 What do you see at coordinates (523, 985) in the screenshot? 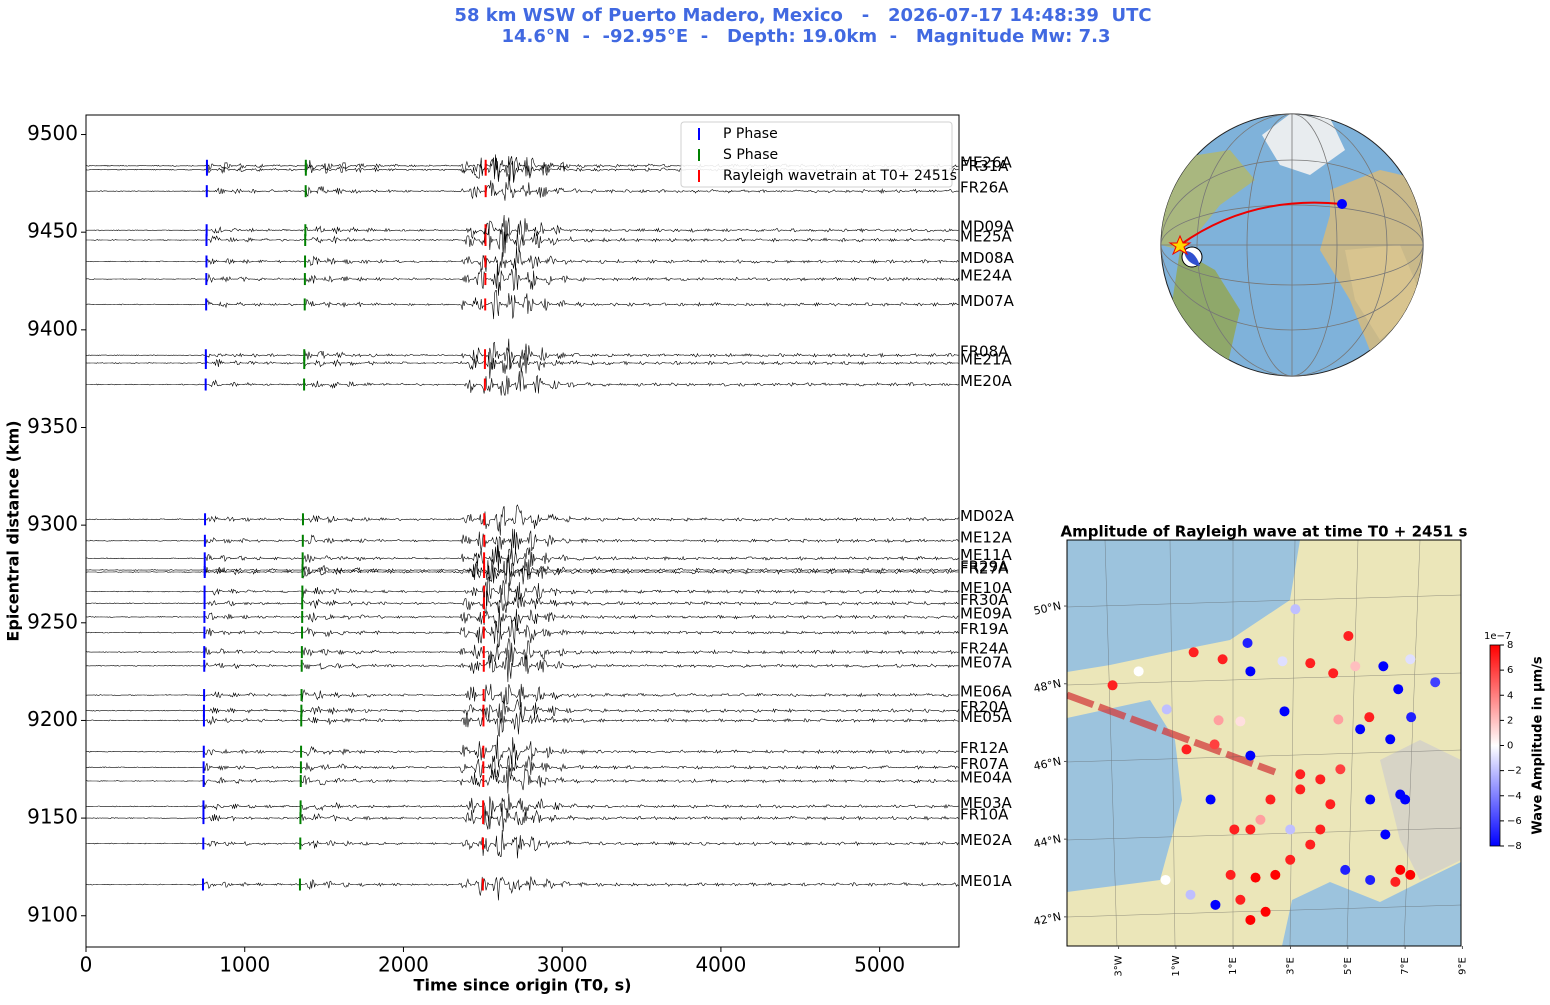
I see `x-axis-label: Time since origin (T0, s)` at bounding box center [523, 985].